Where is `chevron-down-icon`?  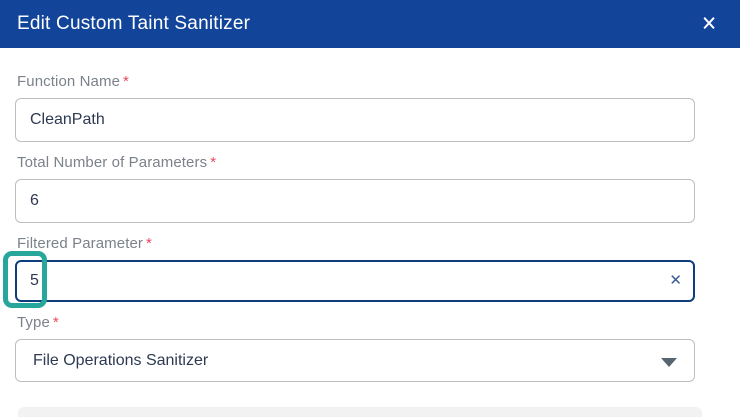 chevron-down-icon is located at coordinates (669, 362).